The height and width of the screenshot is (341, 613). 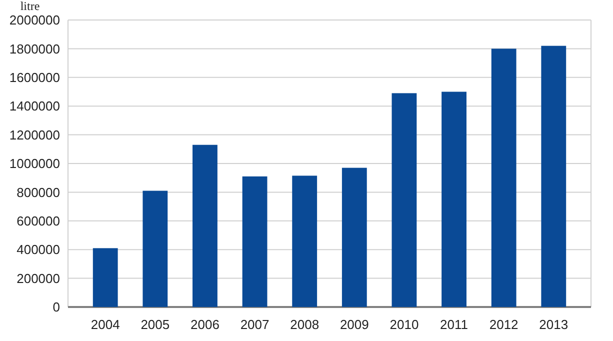 I want to click on y-tick-label: 1400000, so click(x=34, y=106).